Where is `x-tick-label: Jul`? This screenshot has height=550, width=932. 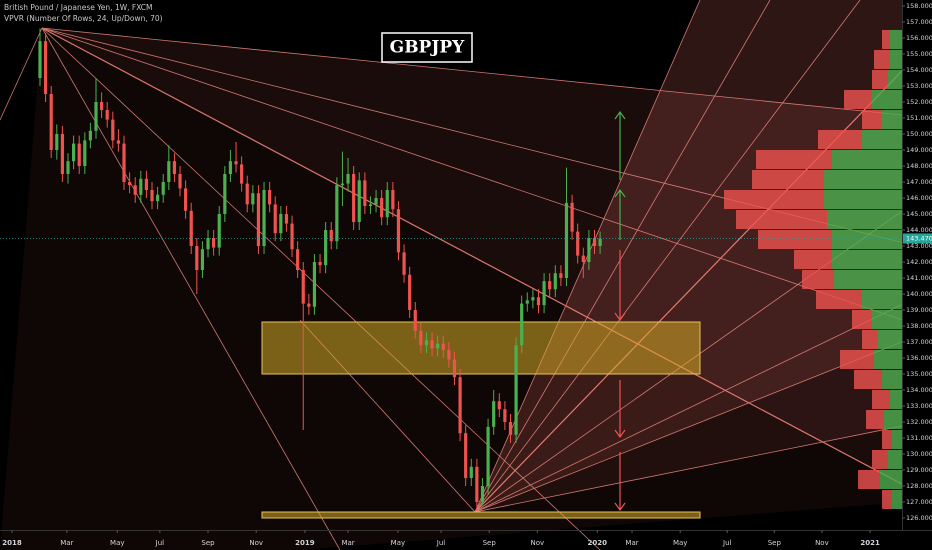
x-tick-label: Jul is located at coordinates (441, 543).